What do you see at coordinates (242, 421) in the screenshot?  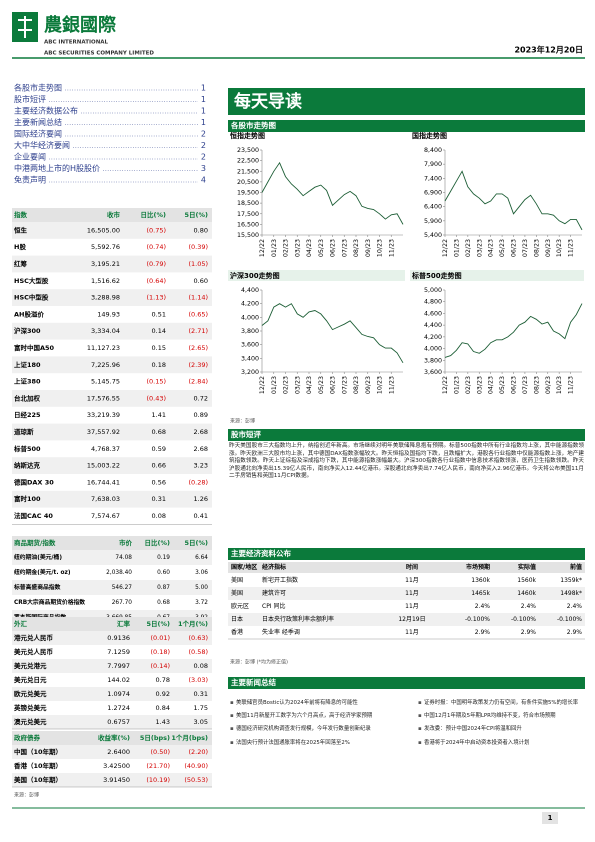 I see `source: 来源：彭博` at bounding box center [242, 421].